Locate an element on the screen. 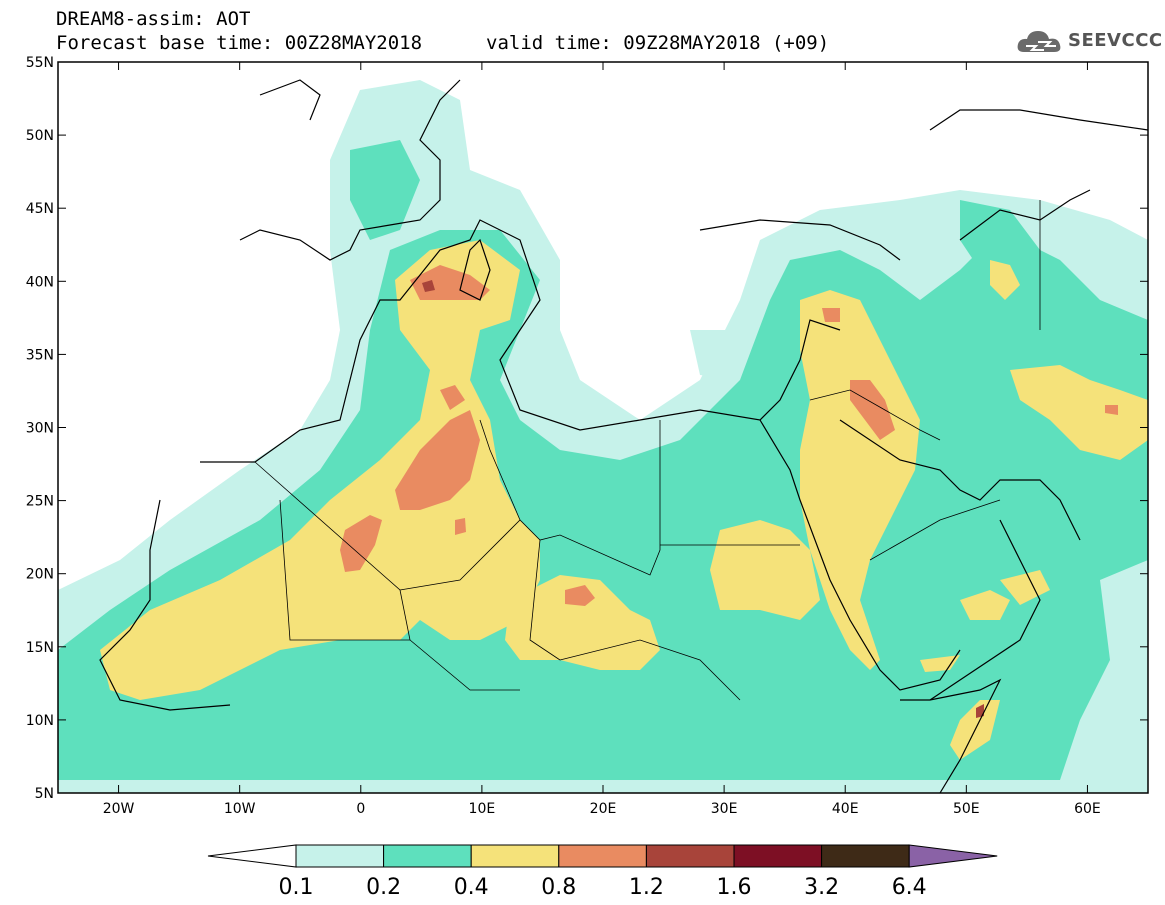  lat-tick-label: 50N is located at coordinates (40, 136).